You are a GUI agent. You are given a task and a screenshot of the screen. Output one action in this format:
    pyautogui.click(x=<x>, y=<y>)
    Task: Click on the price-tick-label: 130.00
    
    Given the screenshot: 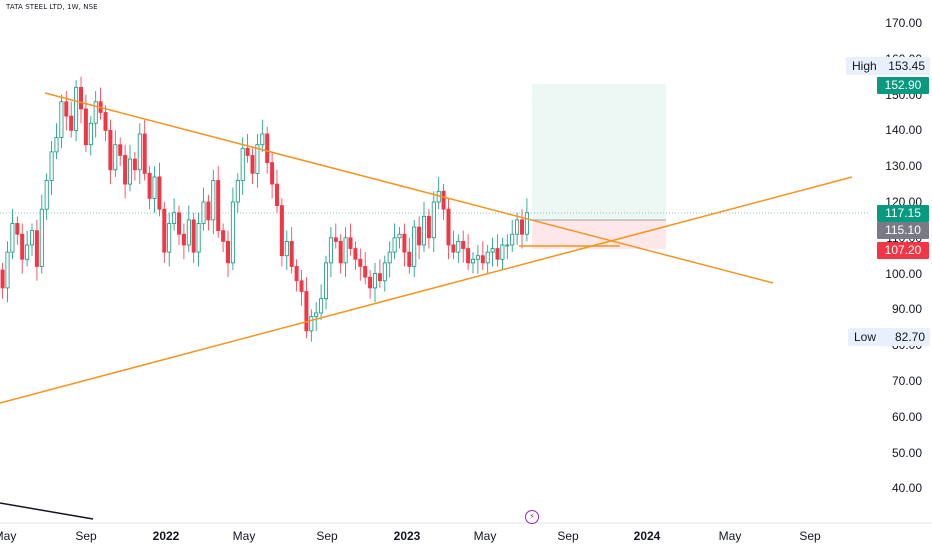 What is the action you would take?
    pyautogui.click(x=903, y=166)
    